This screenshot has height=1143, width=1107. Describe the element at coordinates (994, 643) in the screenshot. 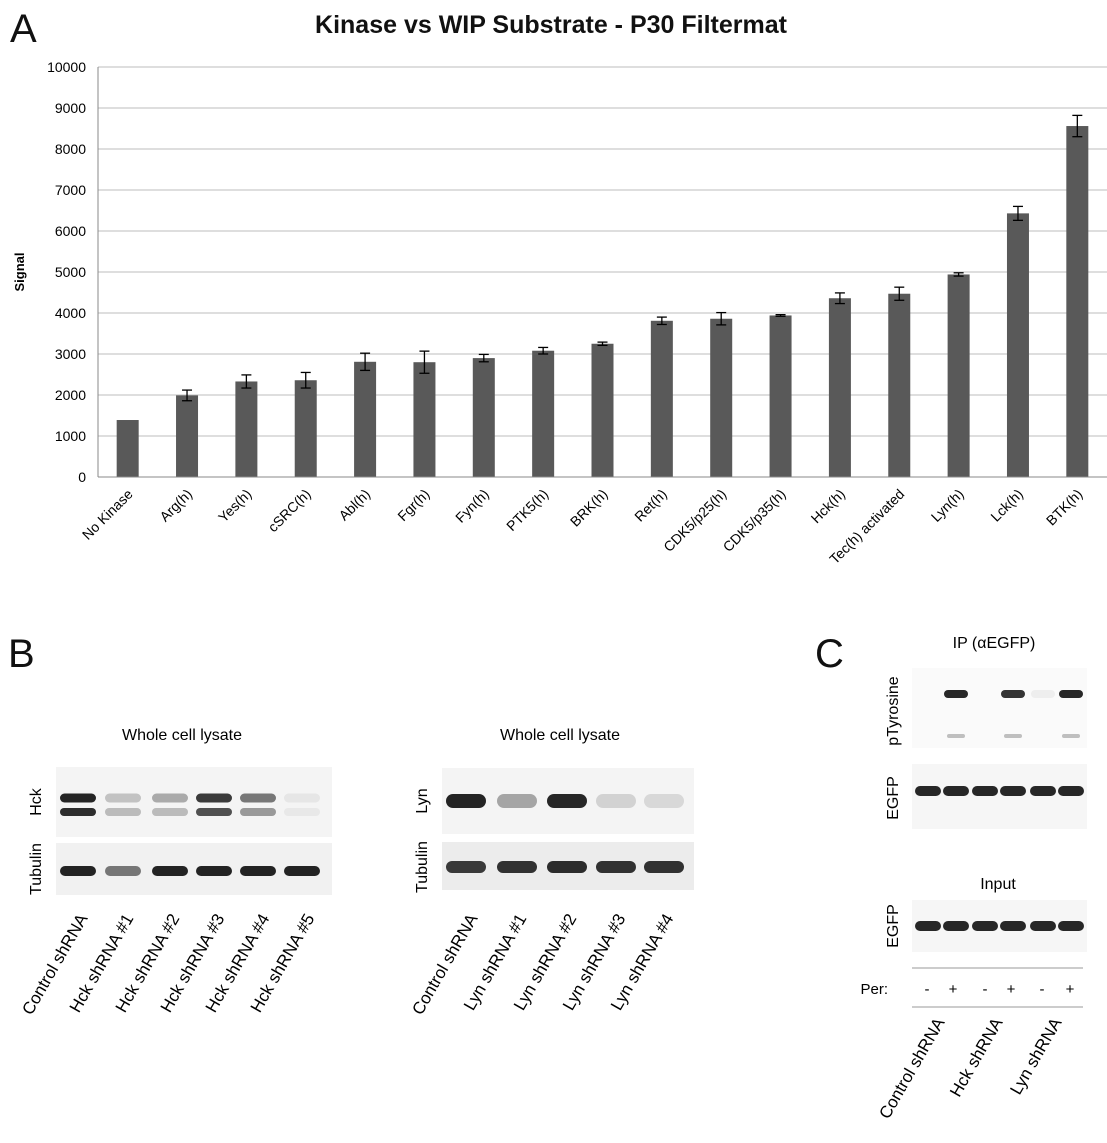

I see `ip-title: IP (αEGFP)` at that location.